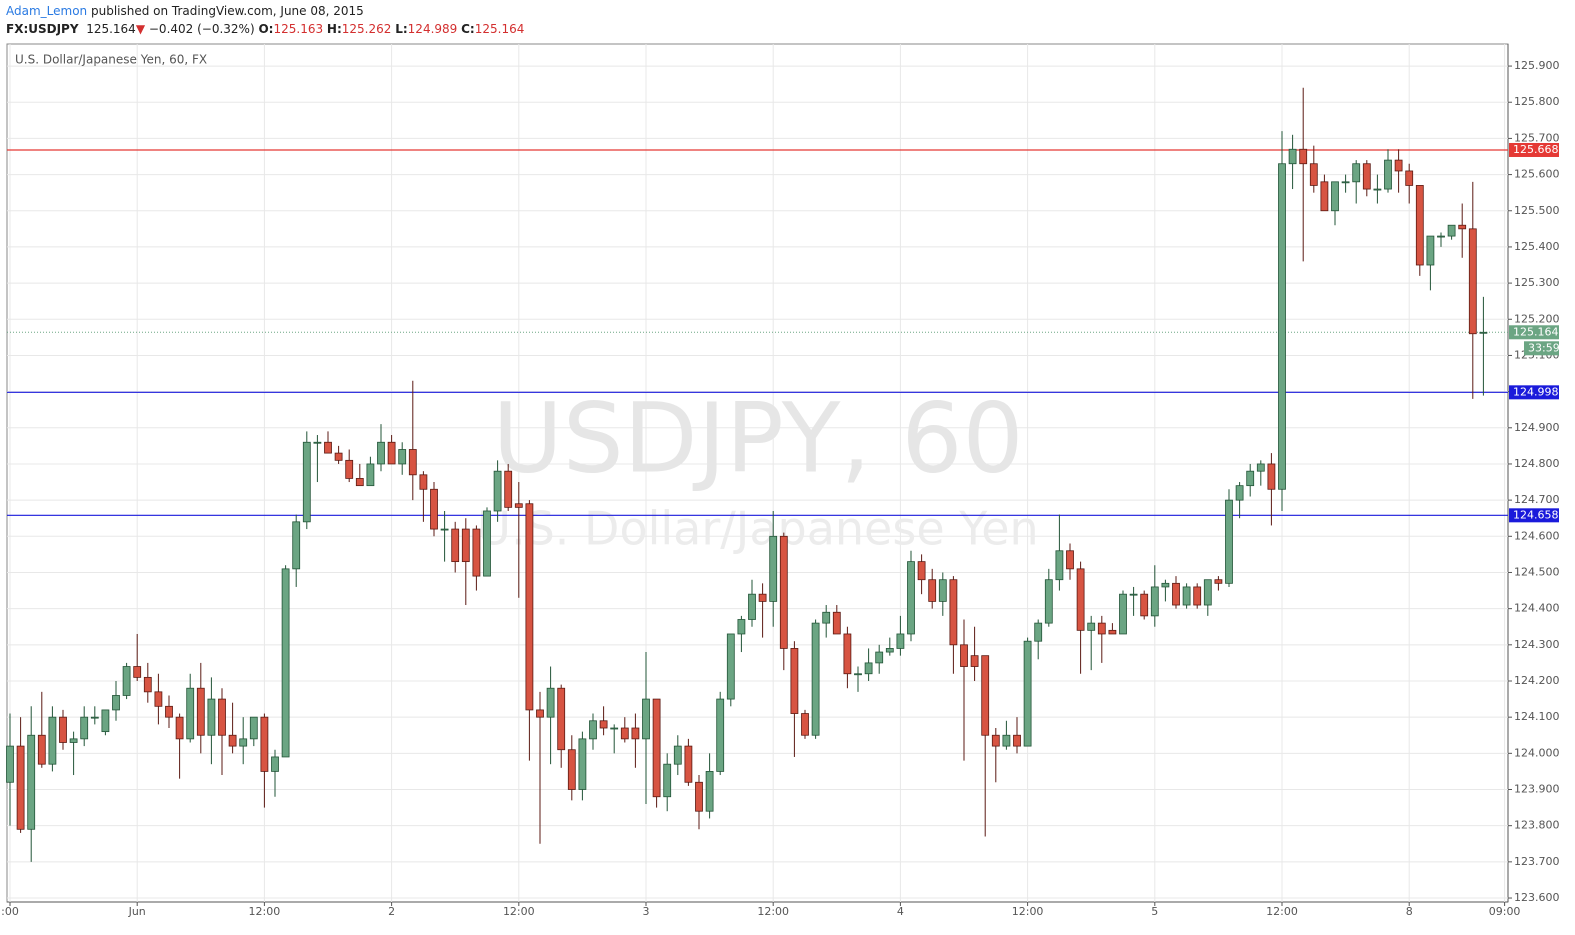 This screenshot has height=935, width=1575. Describe the element at coordinates (1537, 137) in the screenshot. I see `y-tick-label: 125.700` at that location.